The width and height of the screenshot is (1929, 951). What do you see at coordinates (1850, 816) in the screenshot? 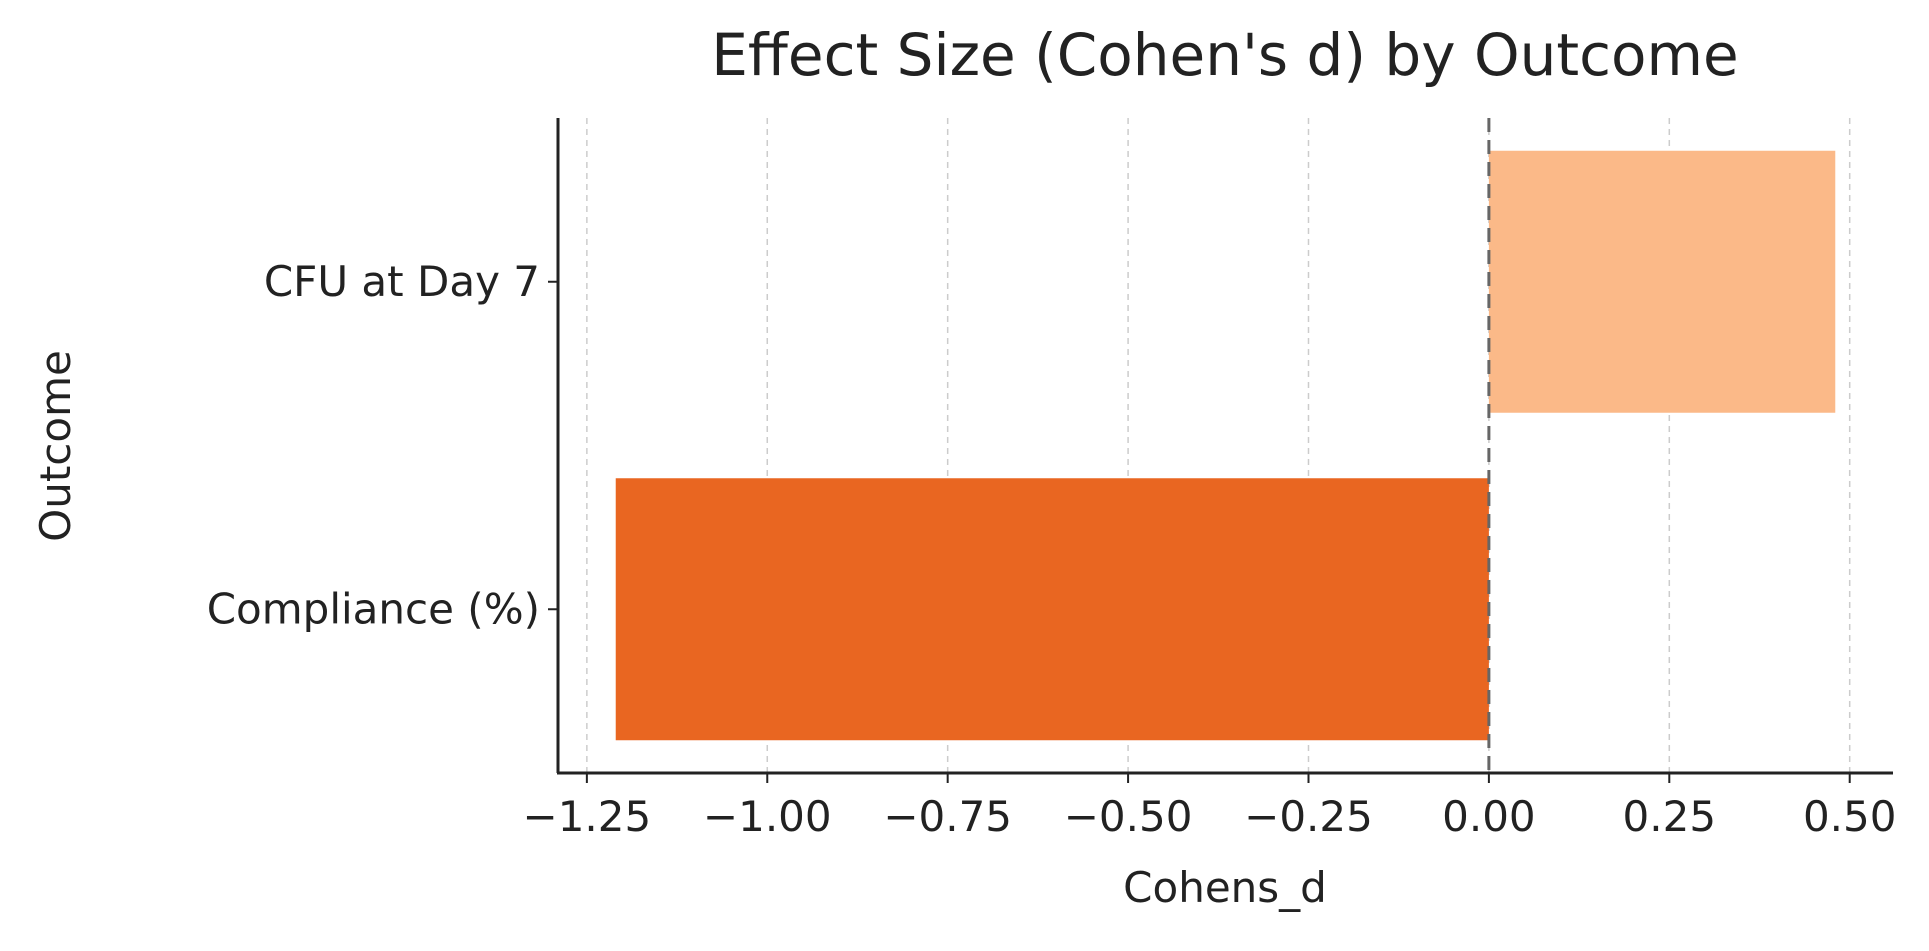
I see `x-tick-label: 0.50` at bounding box center [1850, 816].